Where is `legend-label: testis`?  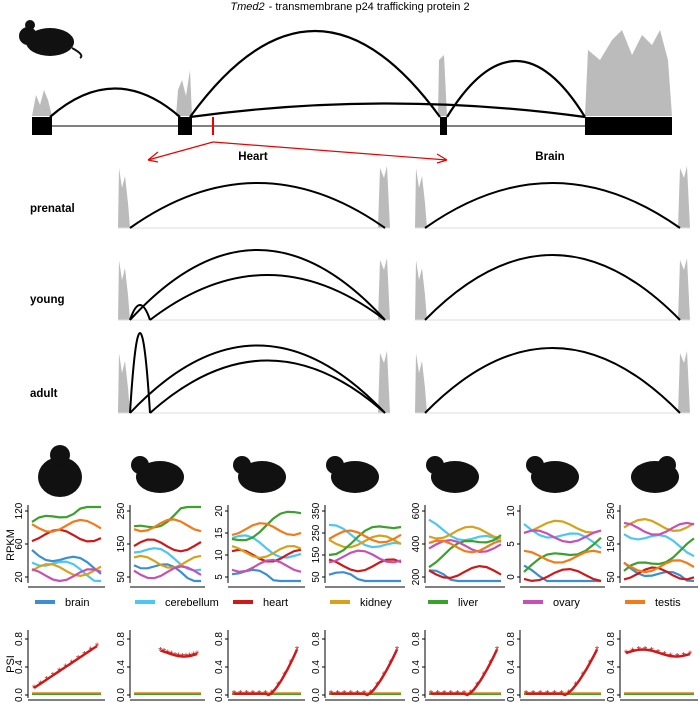 legend-label: testis is located at coordinates (668, 603).